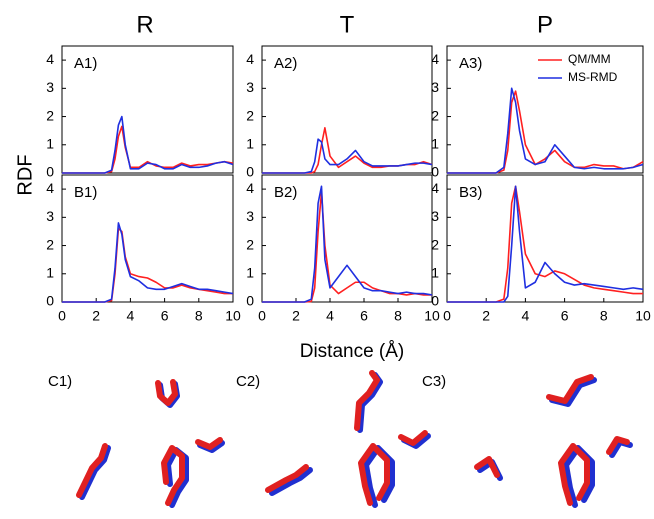 Image resolution: width=654 pixels, height=519 pixels. I want to click on legend-label: MS-RMD, so click(593, 77).